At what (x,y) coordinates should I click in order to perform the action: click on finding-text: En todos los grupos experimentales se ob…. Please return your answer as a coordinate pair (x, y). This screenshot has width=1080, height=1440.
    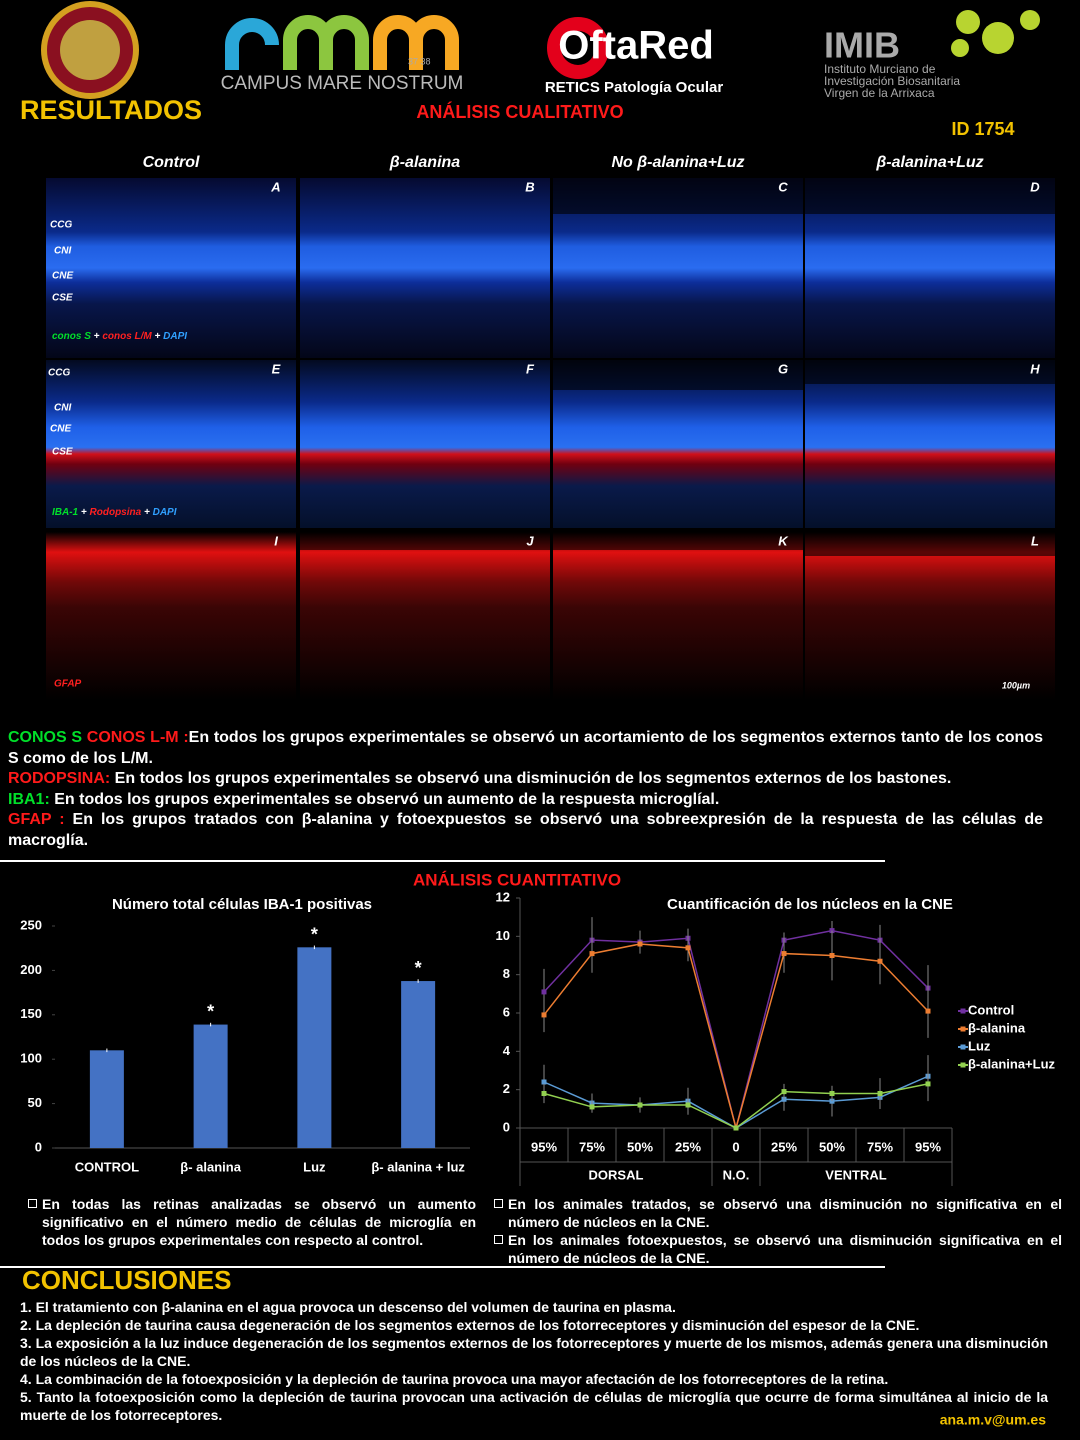
    Looking at the image, I should click on (531, 778).